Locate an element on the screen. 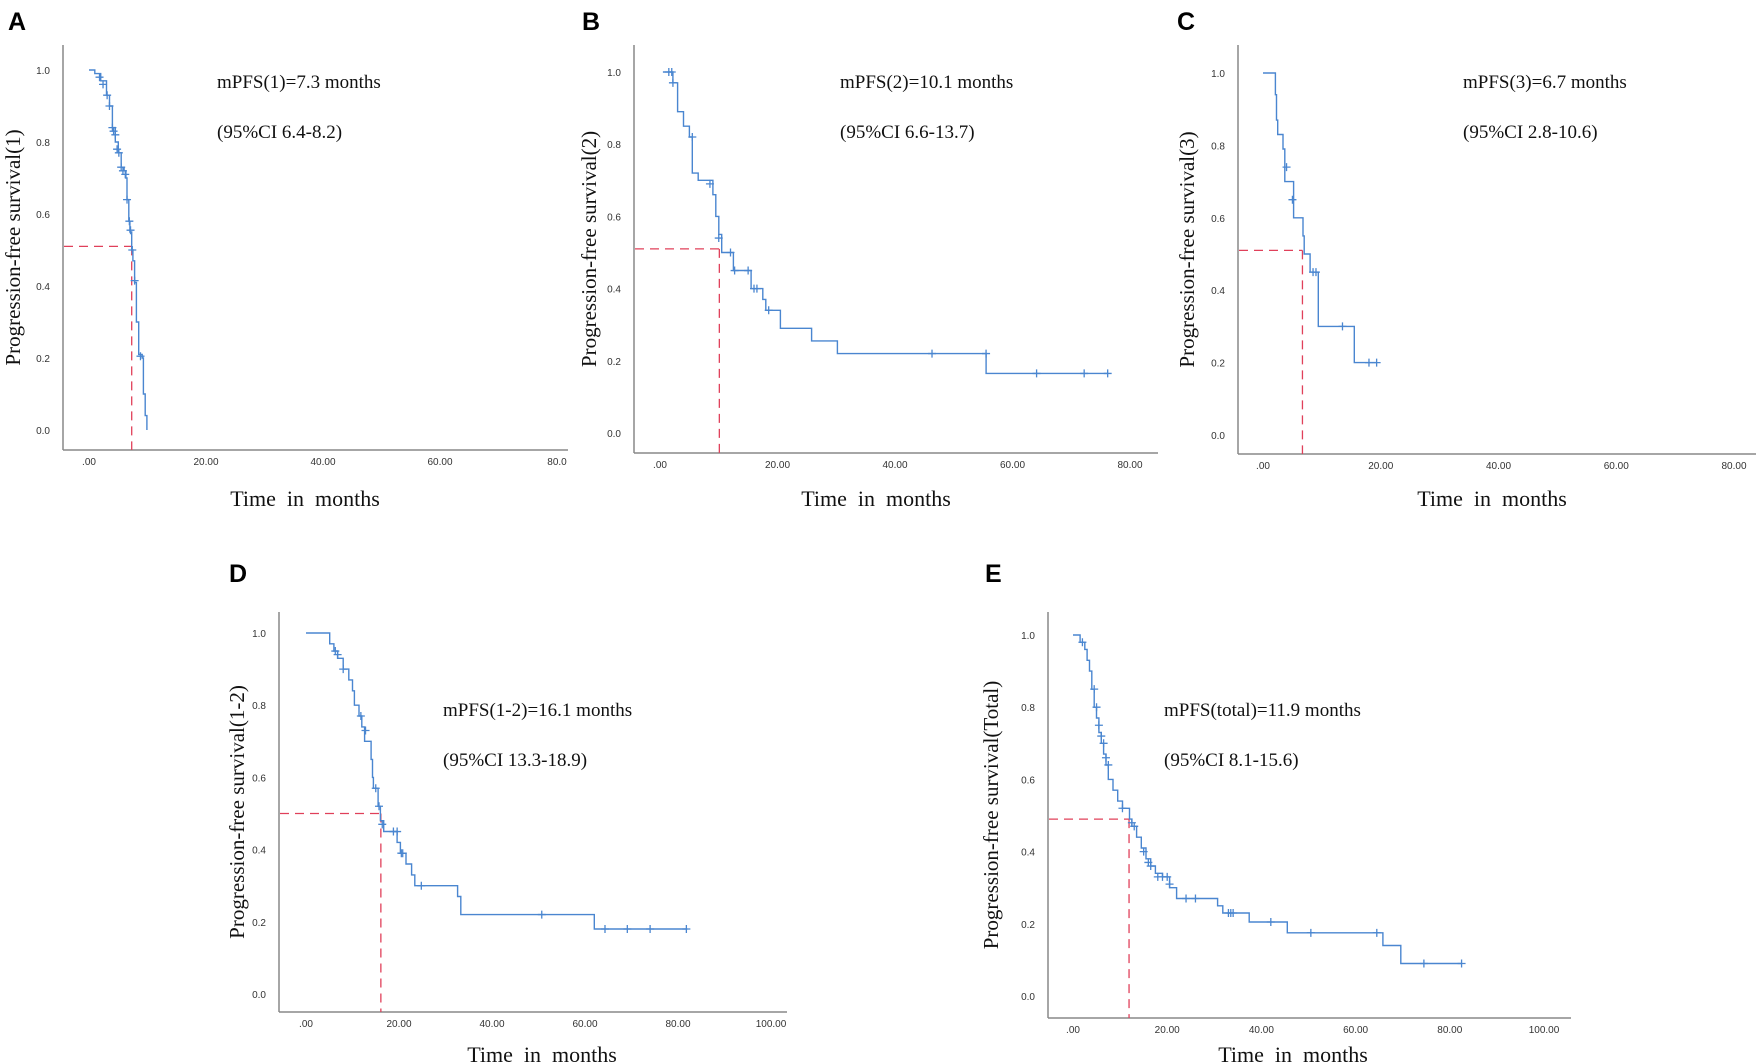 This screenshot has height=1064, width=1763. median-pfs-annotation: mPFS(1-2)=16.1 months is located at coordinates (537, 710).